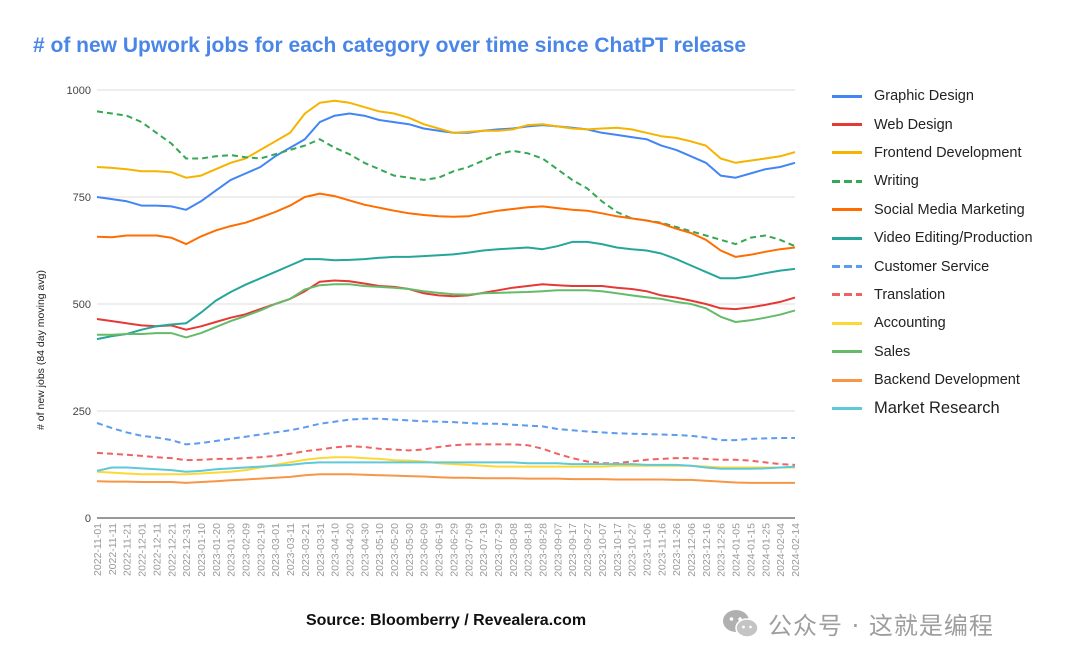 This screenshot has width=1080, height=666. I want to click on x-tick-label: 2023-03-01, so click(276, 550).